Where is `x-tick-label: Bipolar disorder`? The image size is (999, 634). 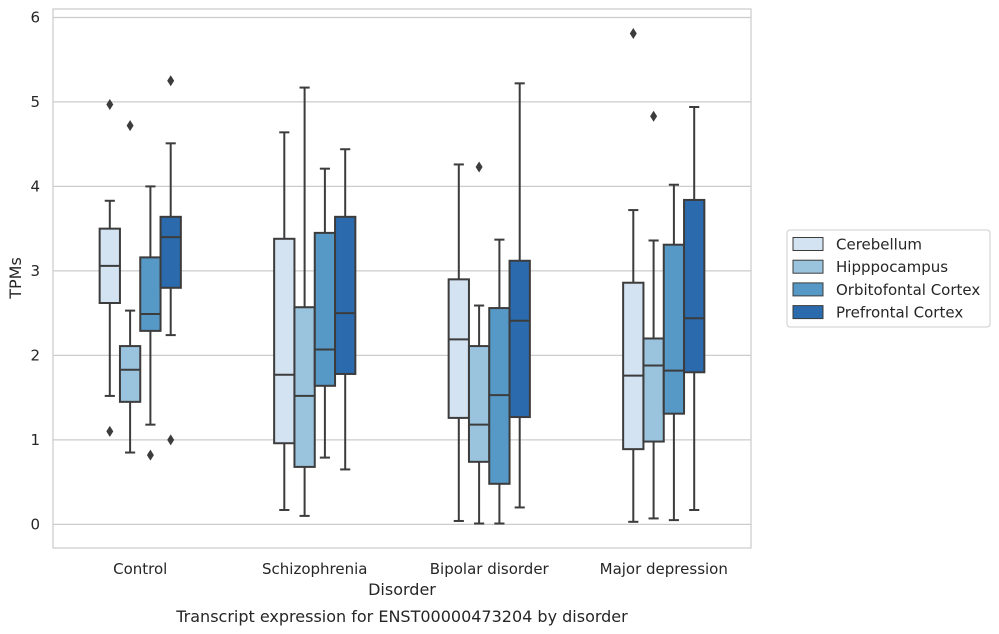
x-tick-label: Bipolar disorder is located at coordinates (490, 569).